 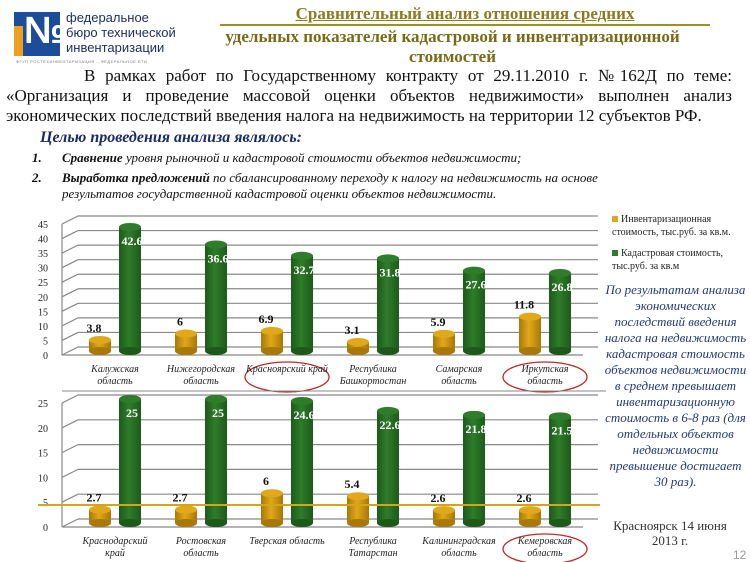 I want to click on y-tick-label: 0, so click(x=45, y=528).